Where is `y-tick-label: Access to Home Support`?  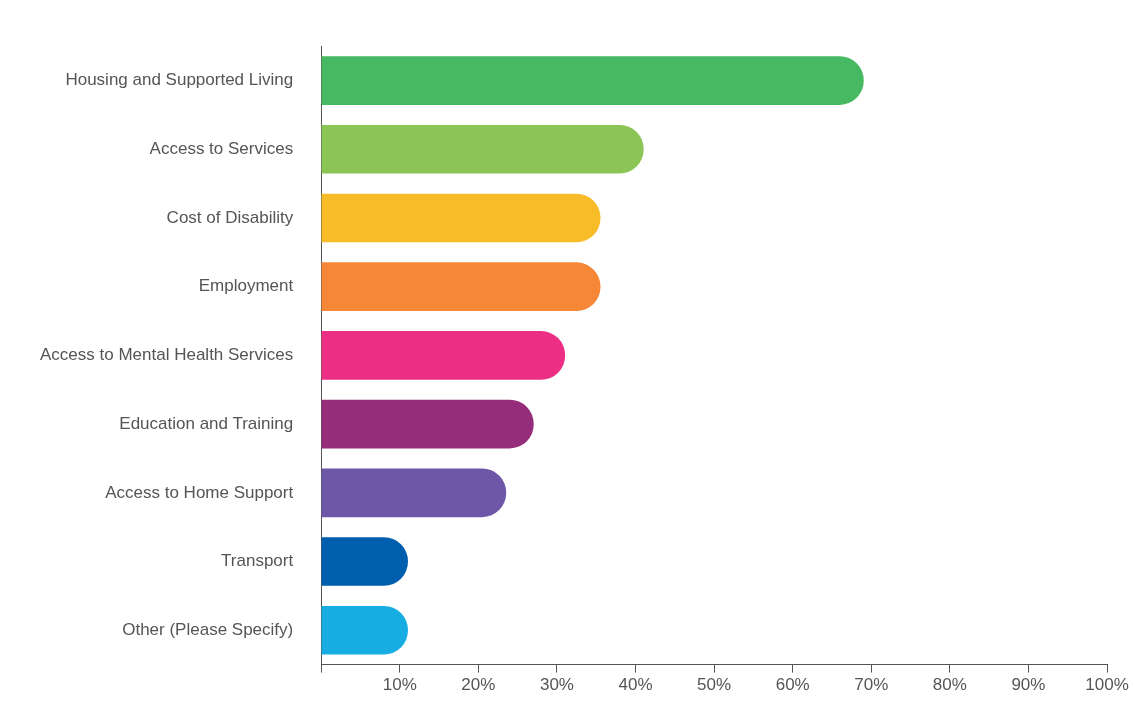 y-tick-label: Access to Home Support is located at coordinates (199, 492).